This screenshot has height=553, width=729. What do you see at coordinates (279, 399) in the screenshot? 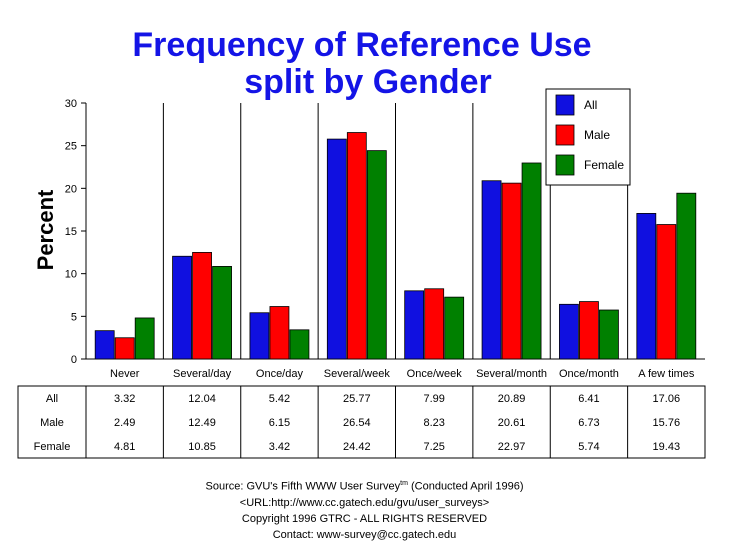
I see `table-cell: 5.42` at bounding box center [279, 399].